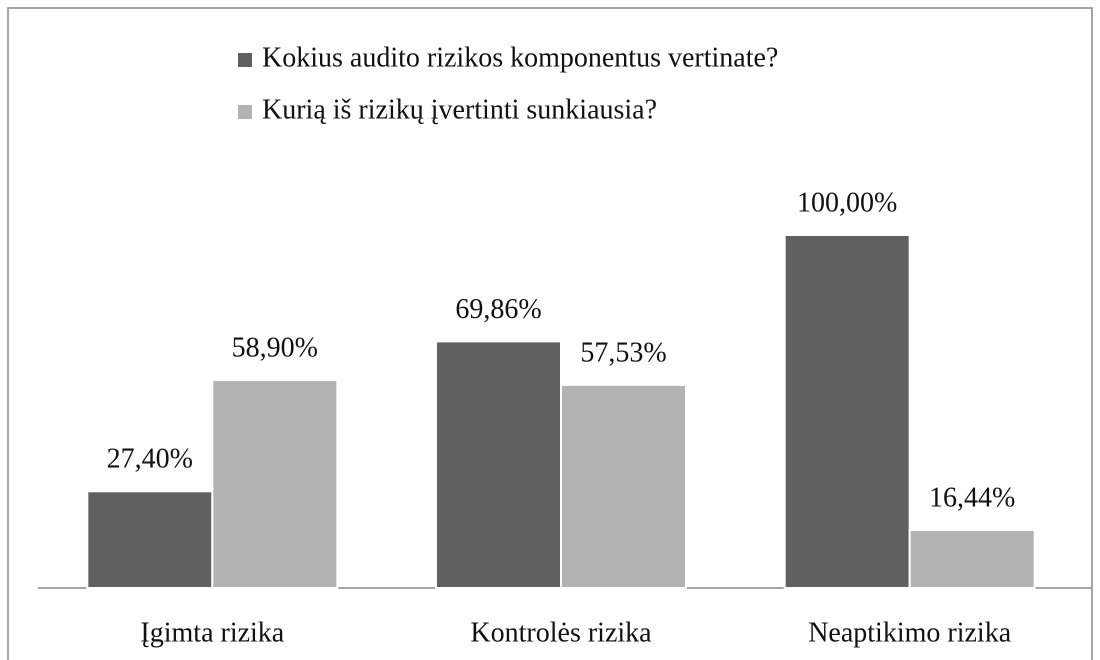 The width and height of the screenshot is (1100, 660). What do you see at coordinates (972, 497) in the screenshot?
I see `value-label: 16,44%` at bounding box center [972, 497].